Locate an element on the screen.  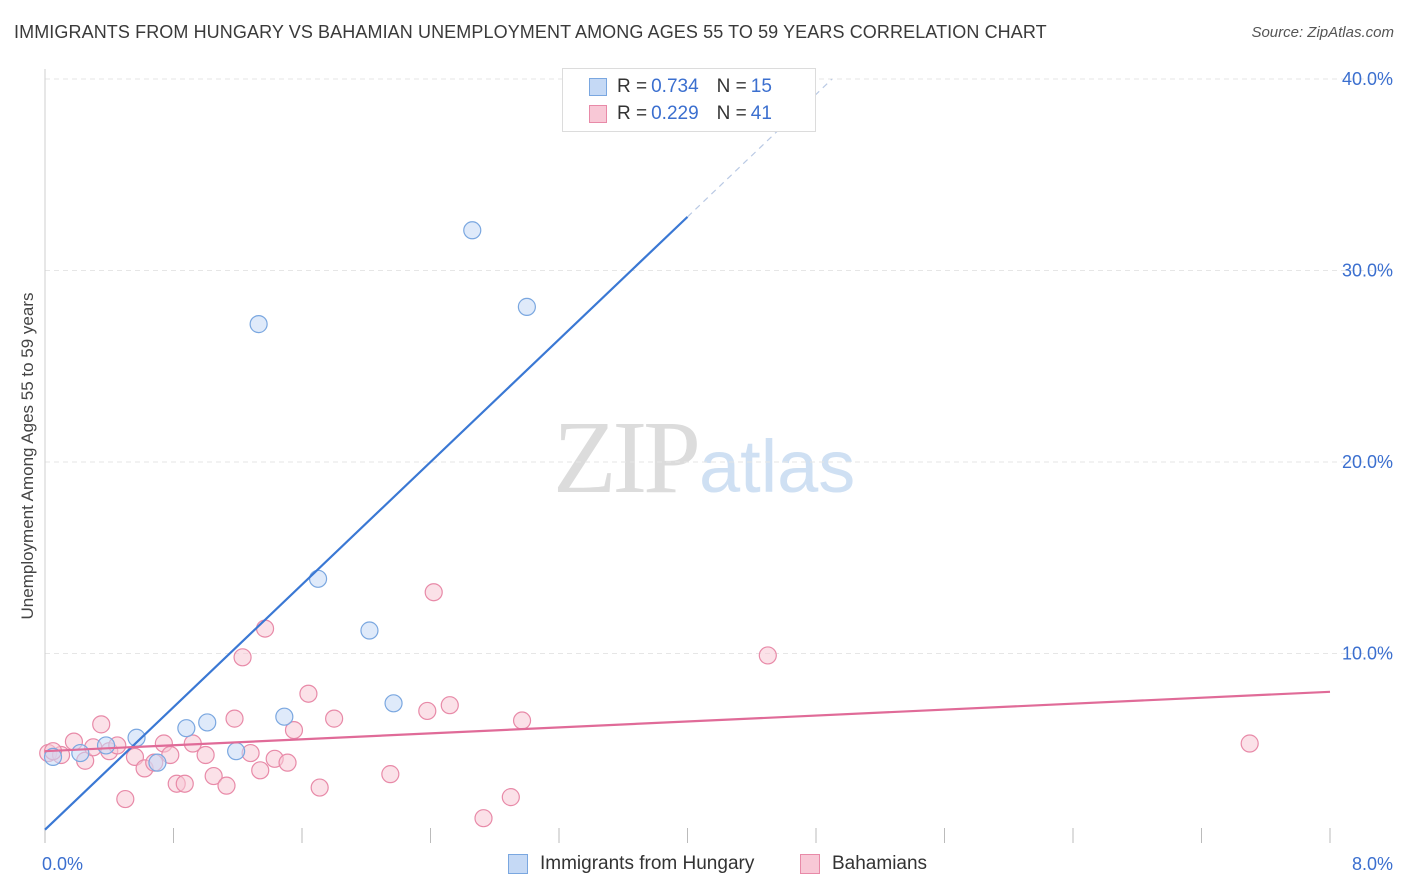
legend-row-hungary: R = 0.734 N = 15 is located at coordinates (680, 87).